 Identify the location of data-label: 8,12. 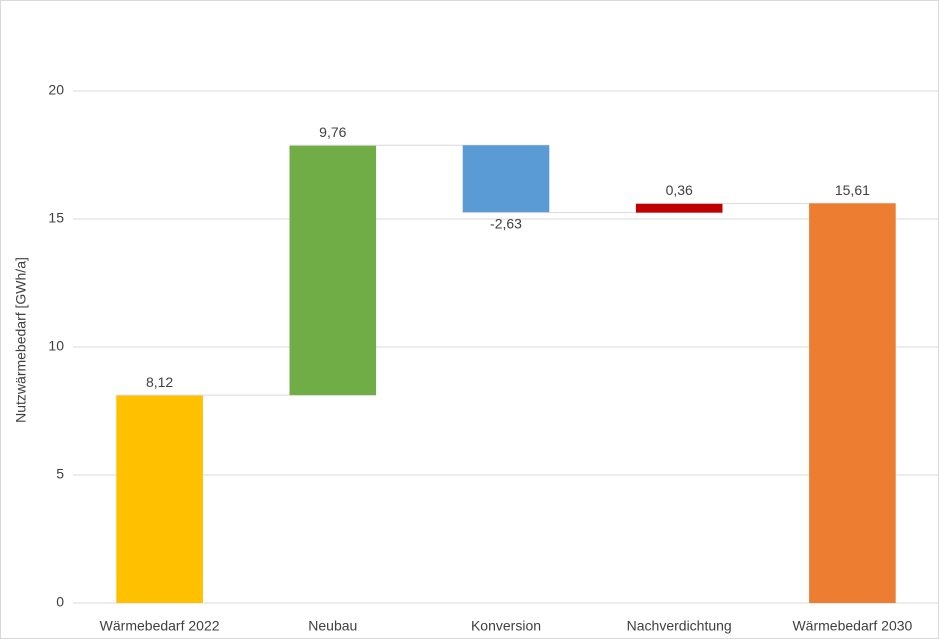
(159, 382).